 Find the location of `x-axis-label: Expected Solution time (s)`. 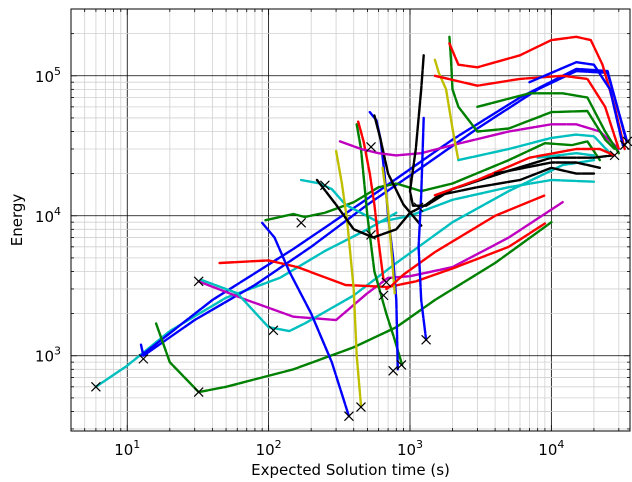

x-axis-label: Expected Solution time (s) is located at coordinates (350, 470).